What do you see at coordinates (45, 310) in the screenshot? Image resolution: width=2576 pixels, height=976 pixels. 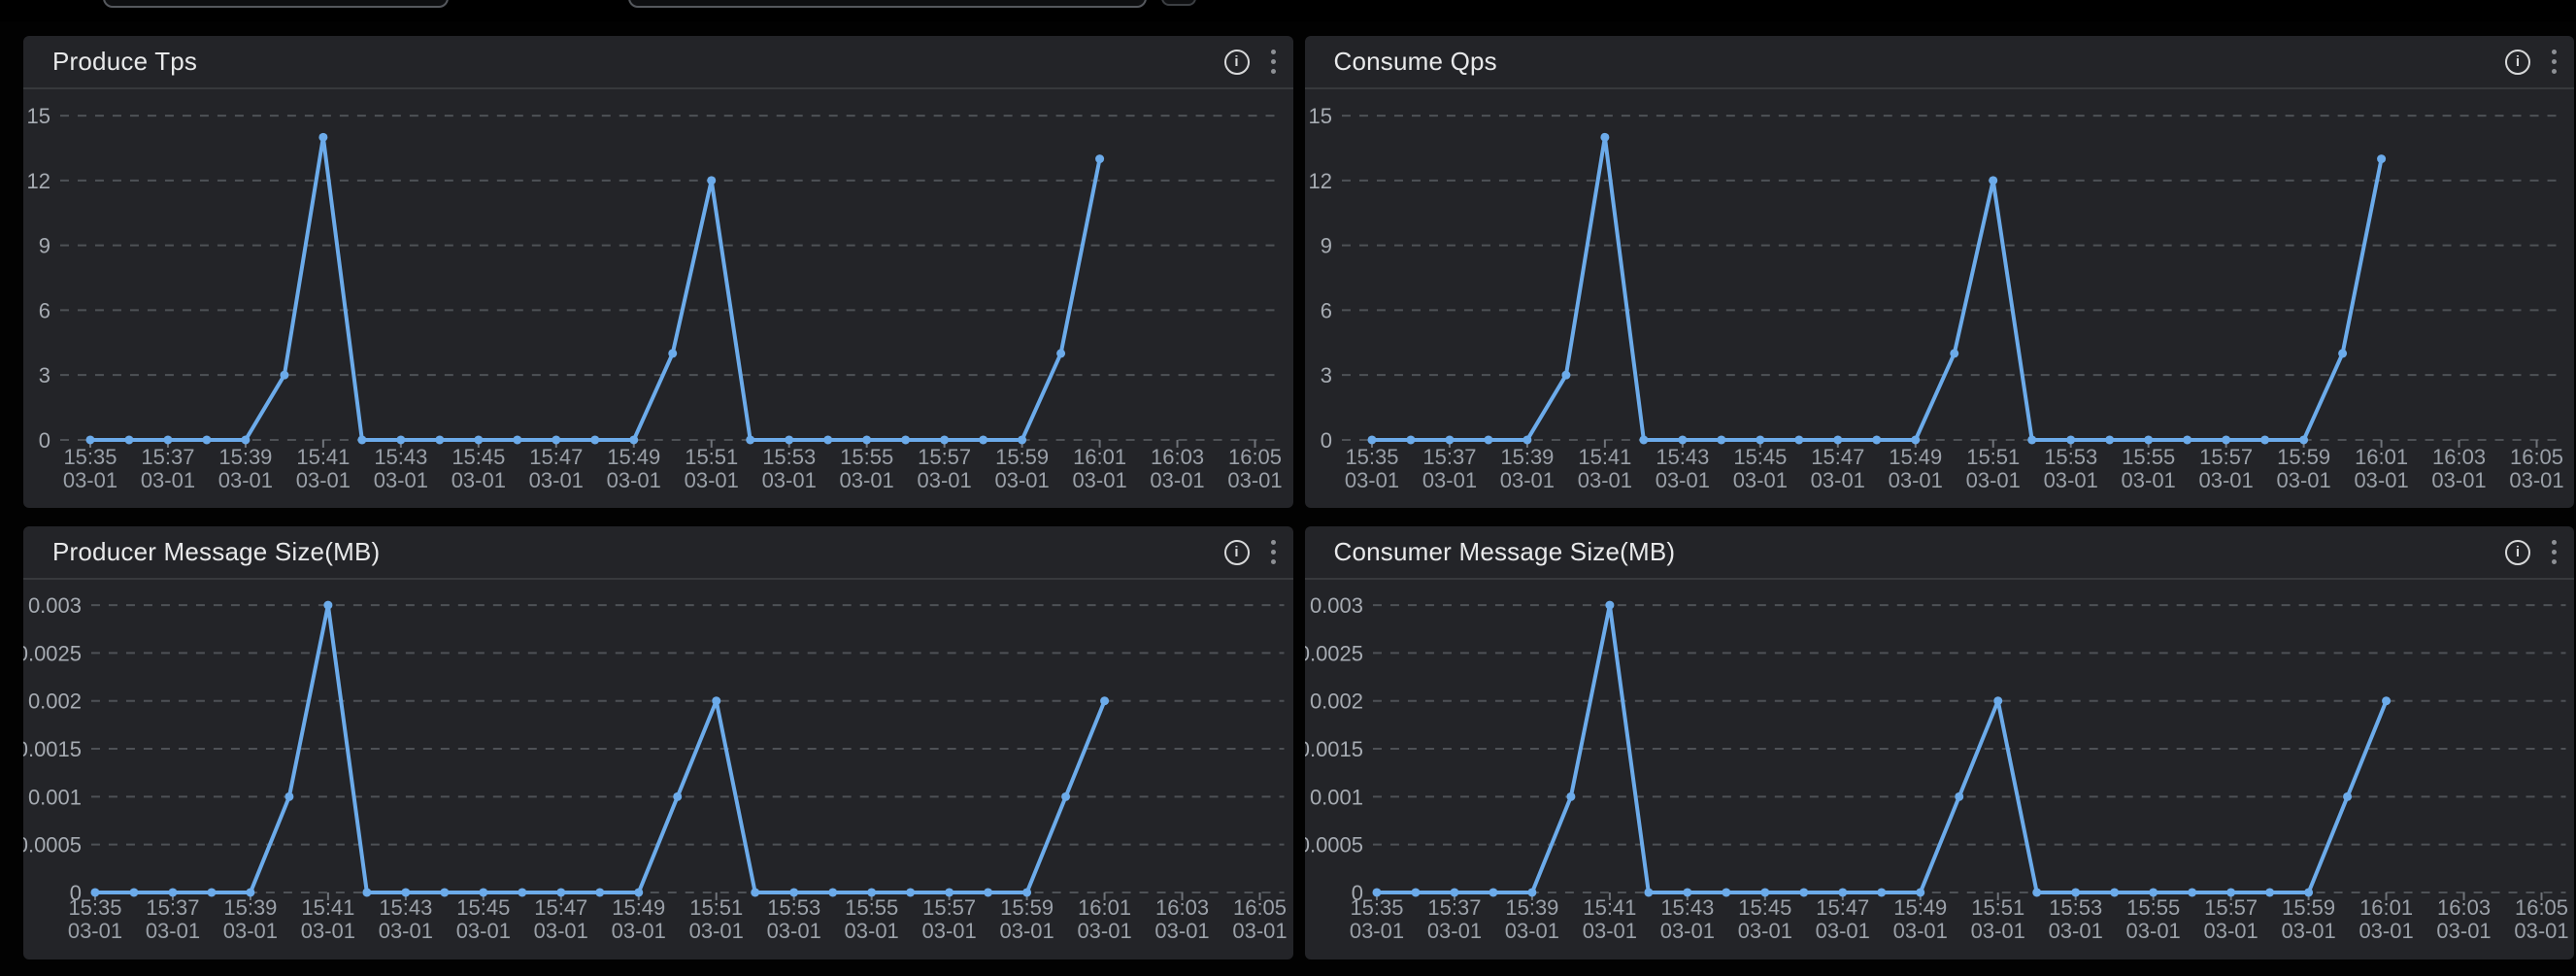 I see `svg-text: 6` at bounding box center [45, 310].